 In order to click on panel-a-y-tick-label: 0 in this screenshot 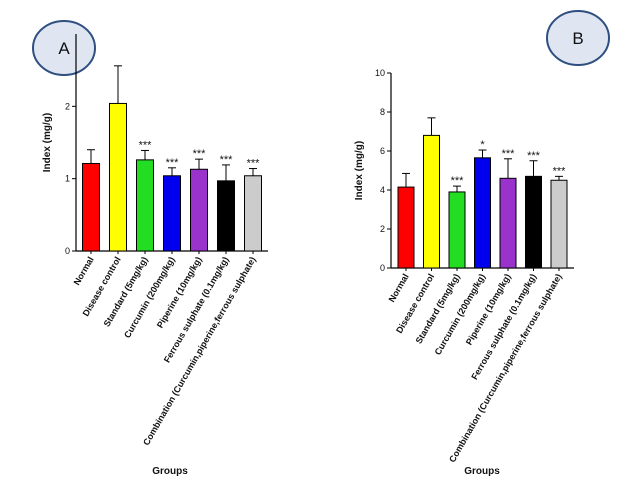, I will do `click(67, 251)`.